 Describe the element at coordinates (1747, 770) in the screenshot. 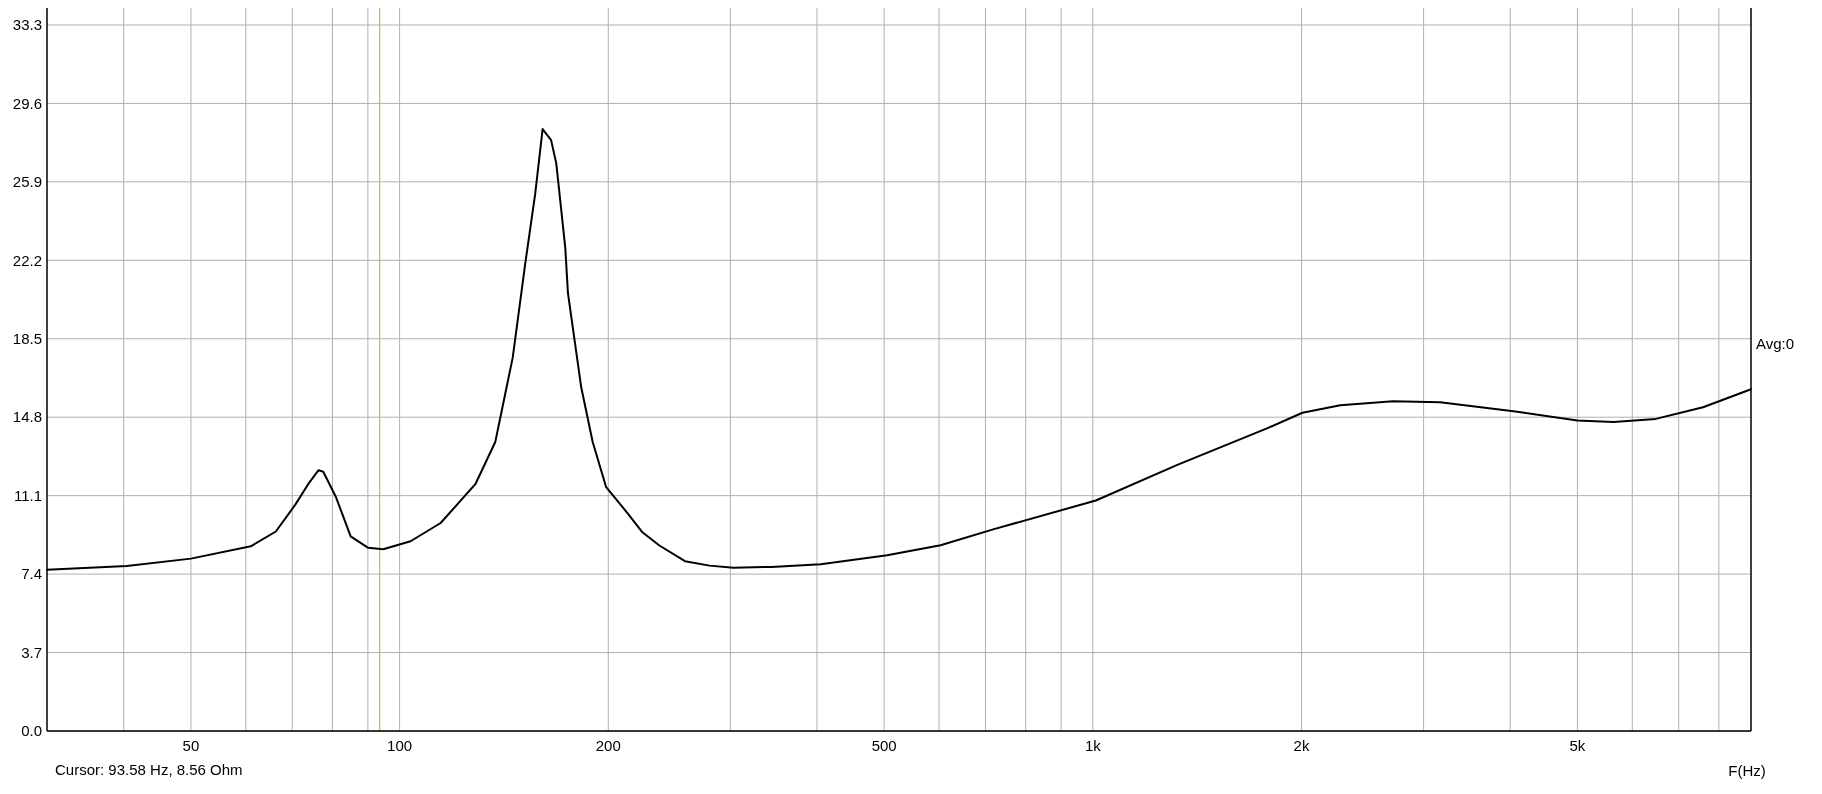

I see `x-axis-title: F(Hz)` at that location.